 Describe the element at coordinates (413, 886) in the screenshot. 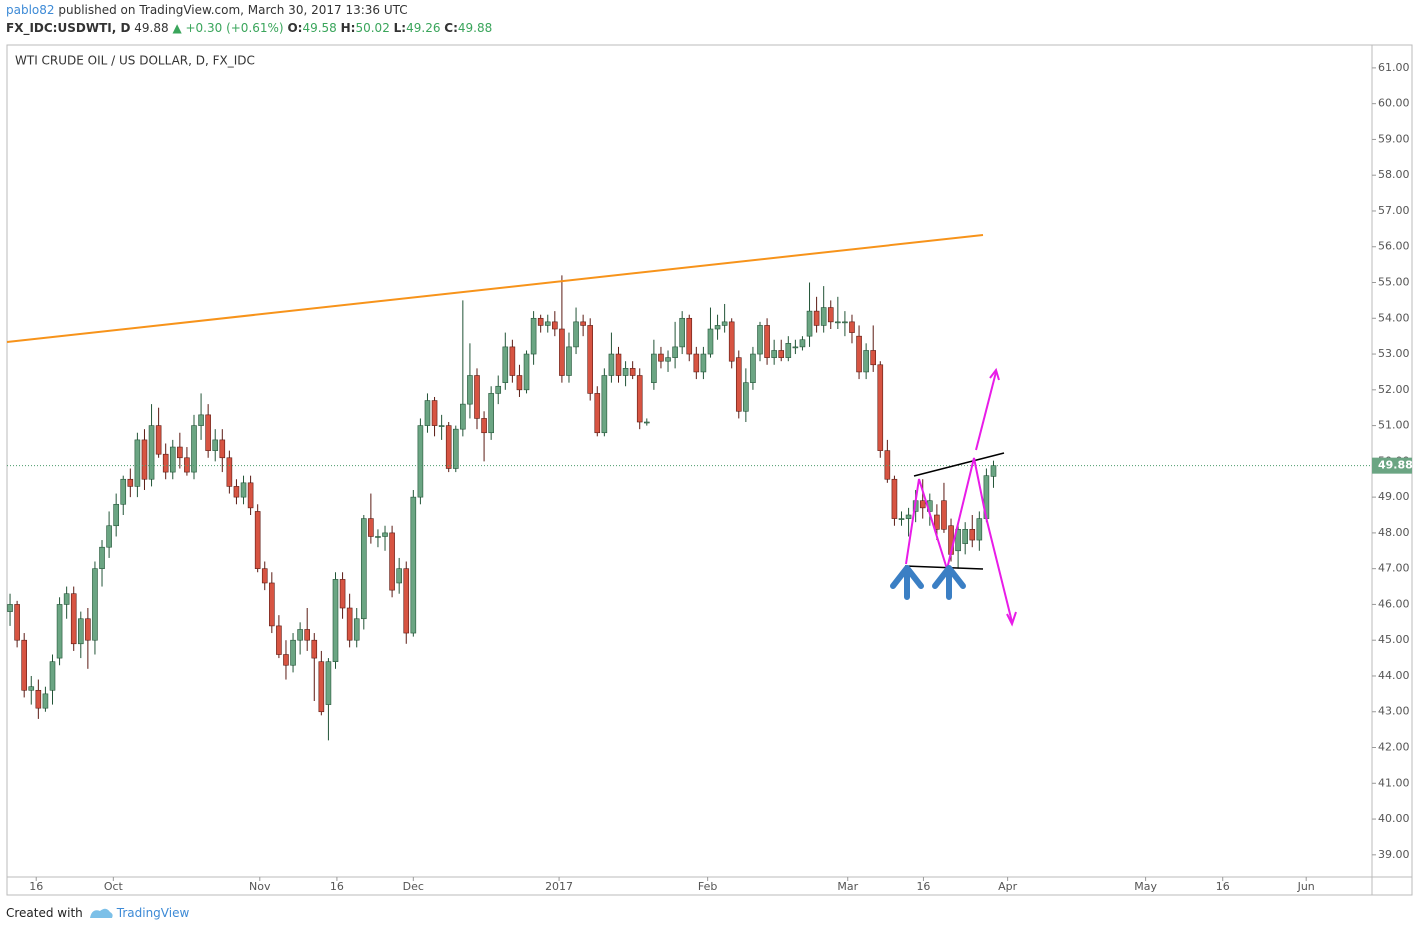

I see `x-tick-label: Dec` at that location.